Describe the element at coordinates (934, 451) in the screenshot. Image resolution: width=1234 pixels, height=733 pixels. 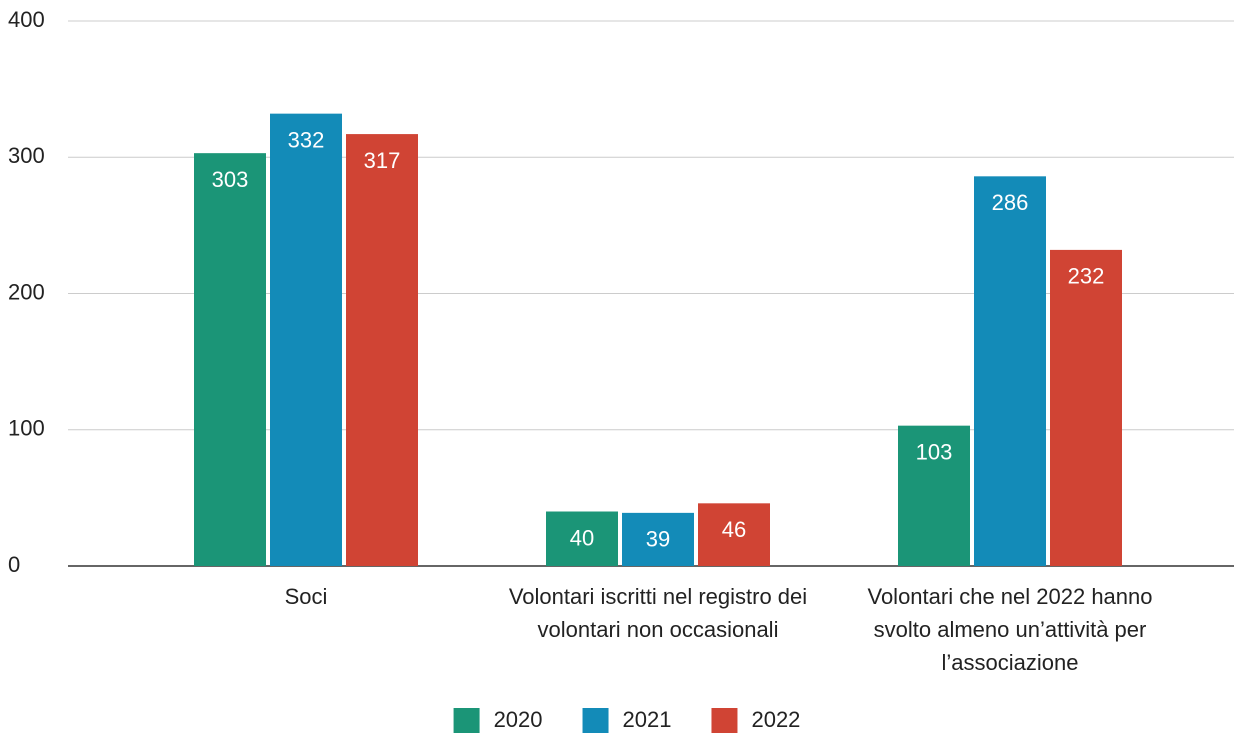
I see `value-label: 103` at that location.